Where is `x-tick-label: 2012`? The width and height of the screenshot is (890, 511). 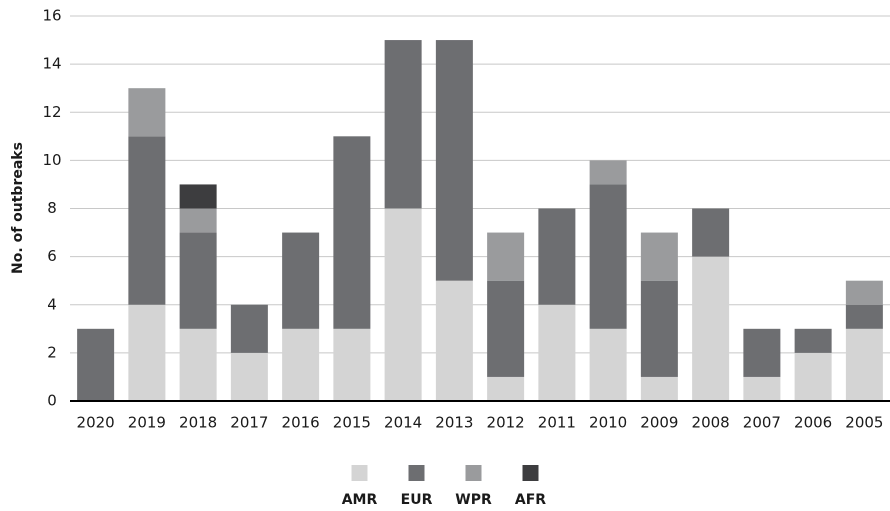
x-tick-label: 2012 is located at coordinates (506, 423).